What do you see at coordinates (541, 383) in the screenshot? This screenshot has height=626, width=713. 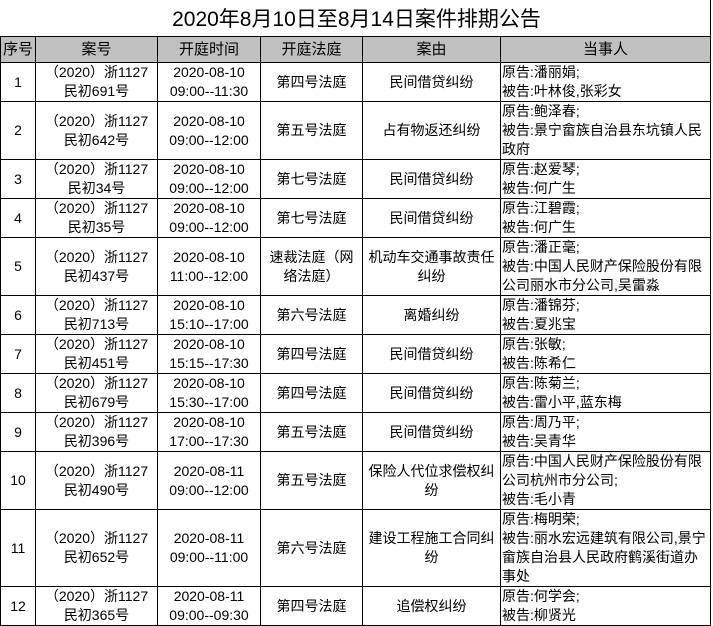 I see `plaintiff: 原告:陈菊兰;` at bounding box center [541, 383].